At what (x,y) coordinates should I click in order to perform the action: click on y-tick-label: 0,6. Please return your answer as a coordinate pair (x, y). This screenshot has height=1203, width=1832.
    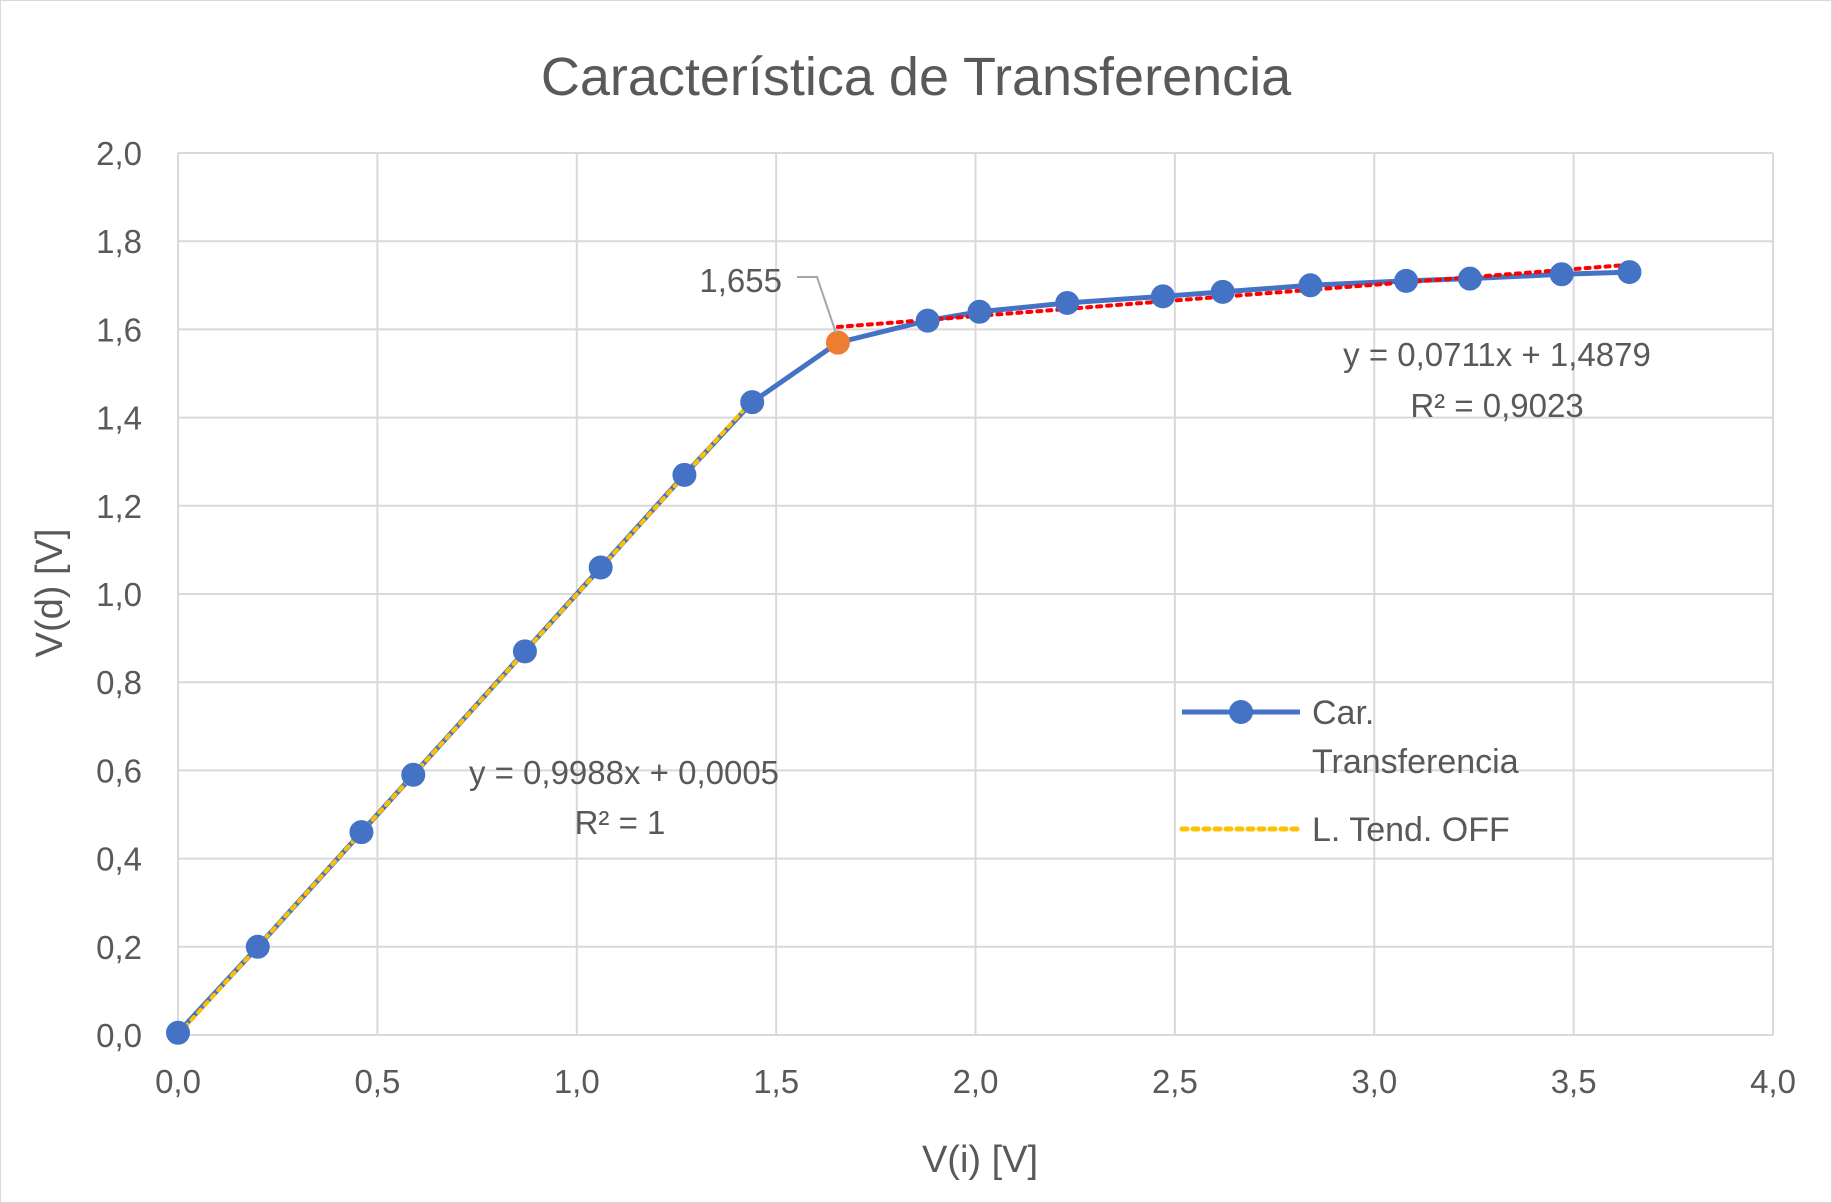
    Looking at the image, I should click on (119, 770).